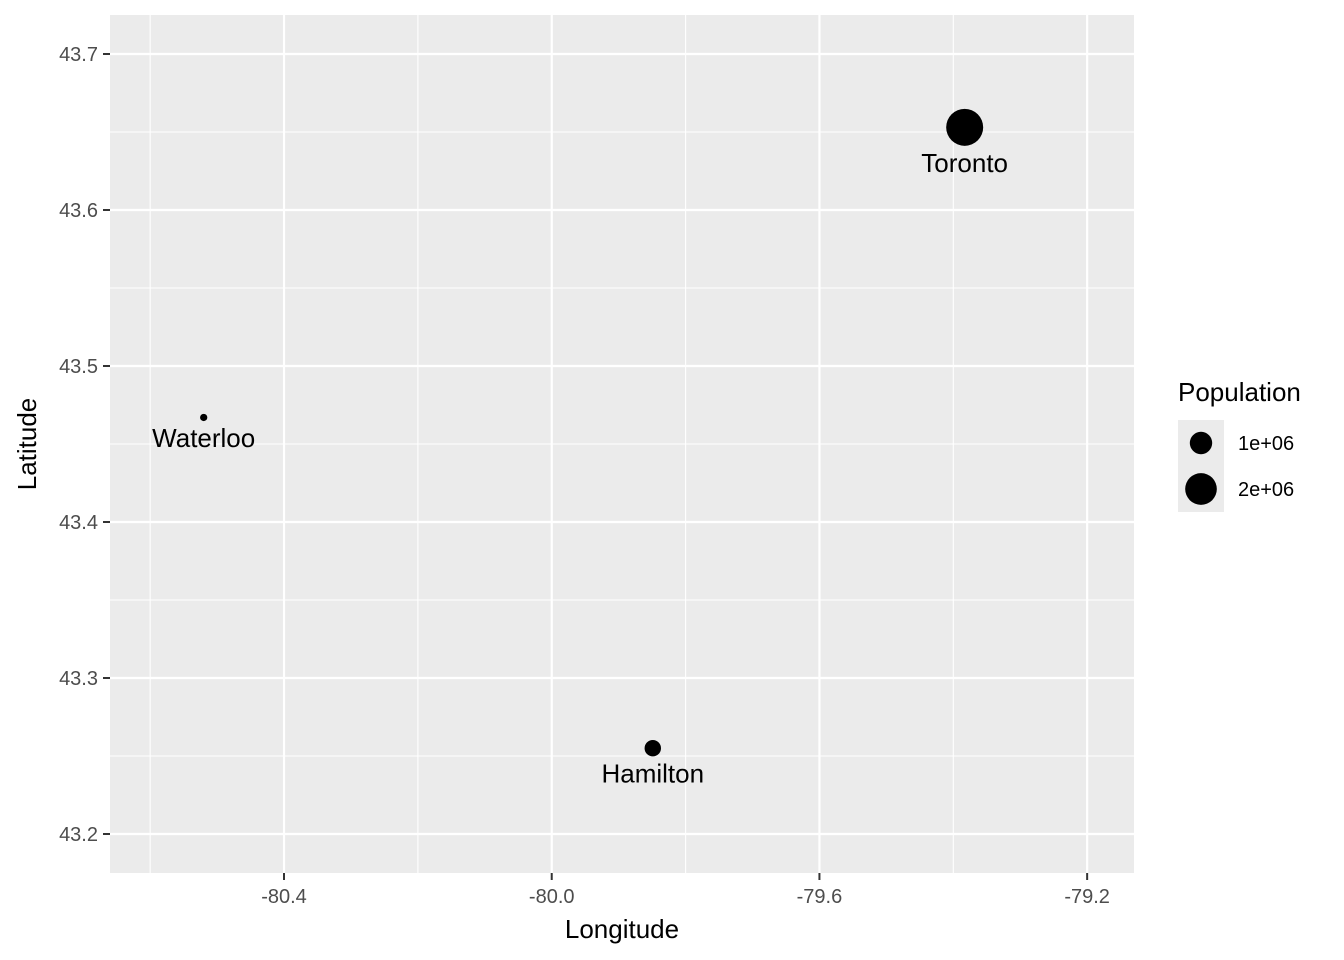  What do you see at coordinates (622, 929) in the screenshot?
I see `x-axis-title: Longitude` at bounding box center [622, 929].